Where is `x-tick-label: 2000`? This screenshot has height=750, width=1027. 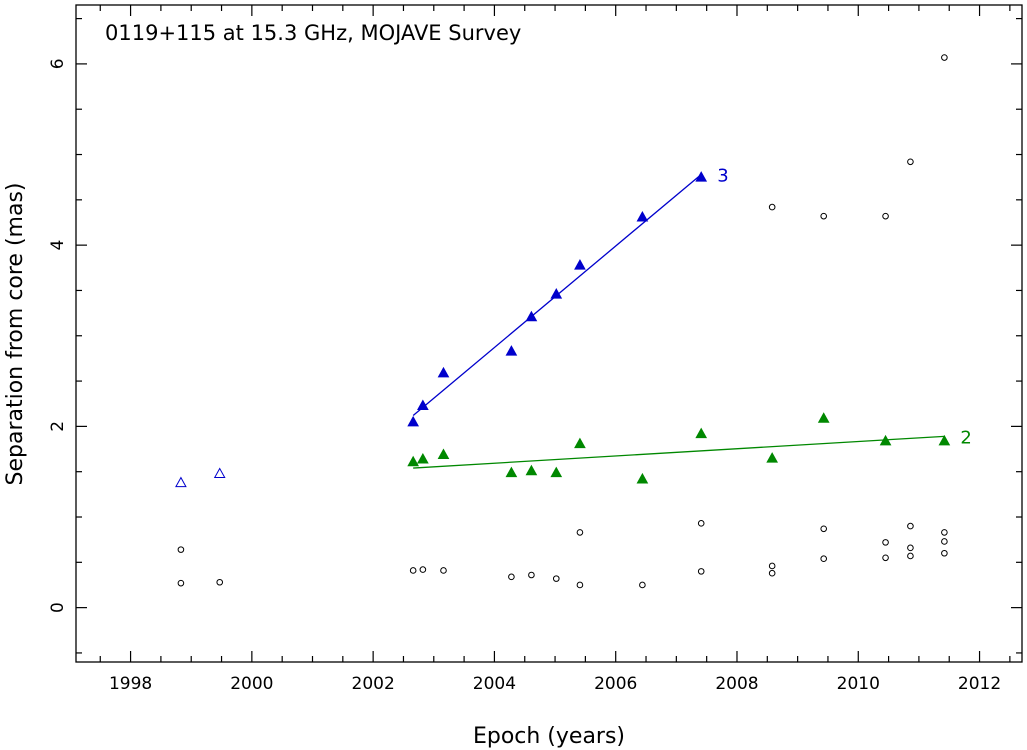
x-tick-label: 2000 is located at coordinates (251, 684).